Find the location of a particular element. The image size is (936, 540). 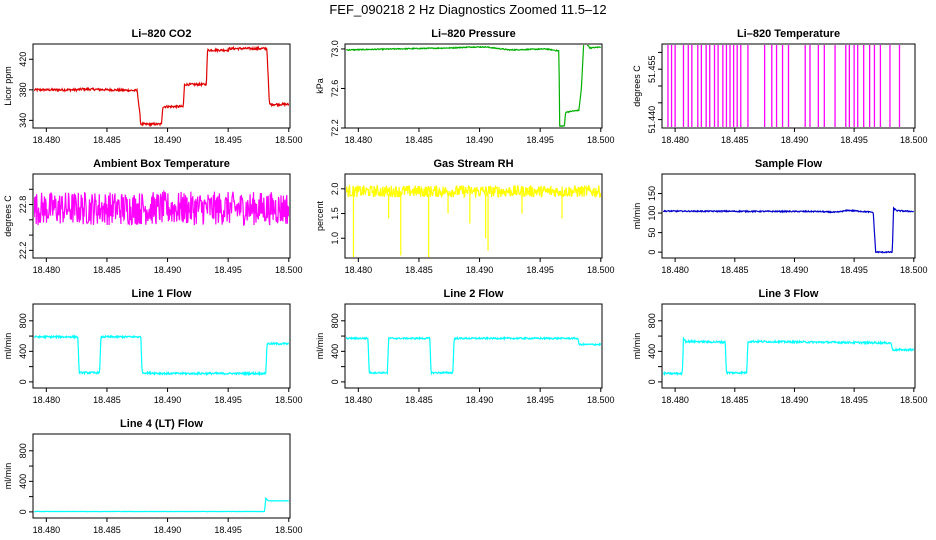

y-axis-label: Licor ppm is located at coordinates (8, 86).